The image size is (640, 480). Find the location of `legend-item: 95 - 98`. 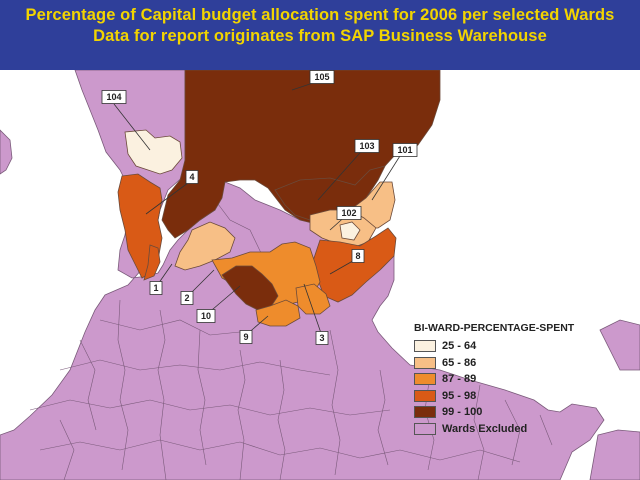

legend-item: 95 - 98 is located at coordinates (514, 396).